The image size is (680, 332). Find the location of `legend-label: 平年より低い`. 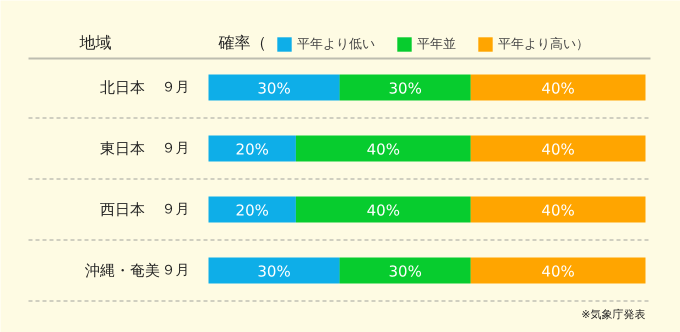

legend-label: 平年より低い is located at coordinates (336, 44).